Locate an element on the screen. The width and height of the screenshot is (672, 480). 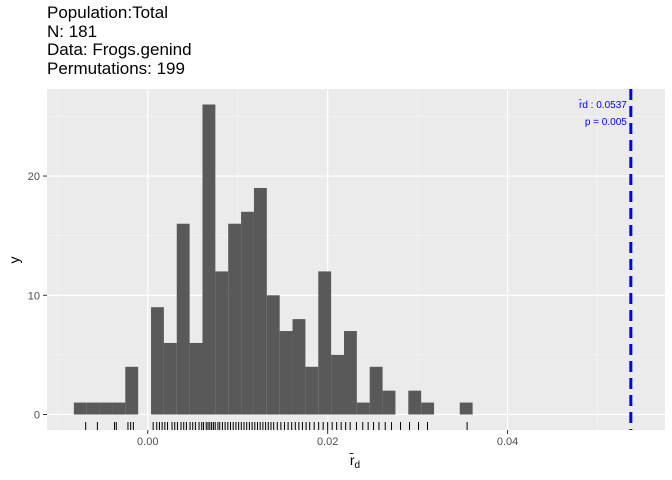
x-tick-label: 0.04 is located at coordinates (507, 442).